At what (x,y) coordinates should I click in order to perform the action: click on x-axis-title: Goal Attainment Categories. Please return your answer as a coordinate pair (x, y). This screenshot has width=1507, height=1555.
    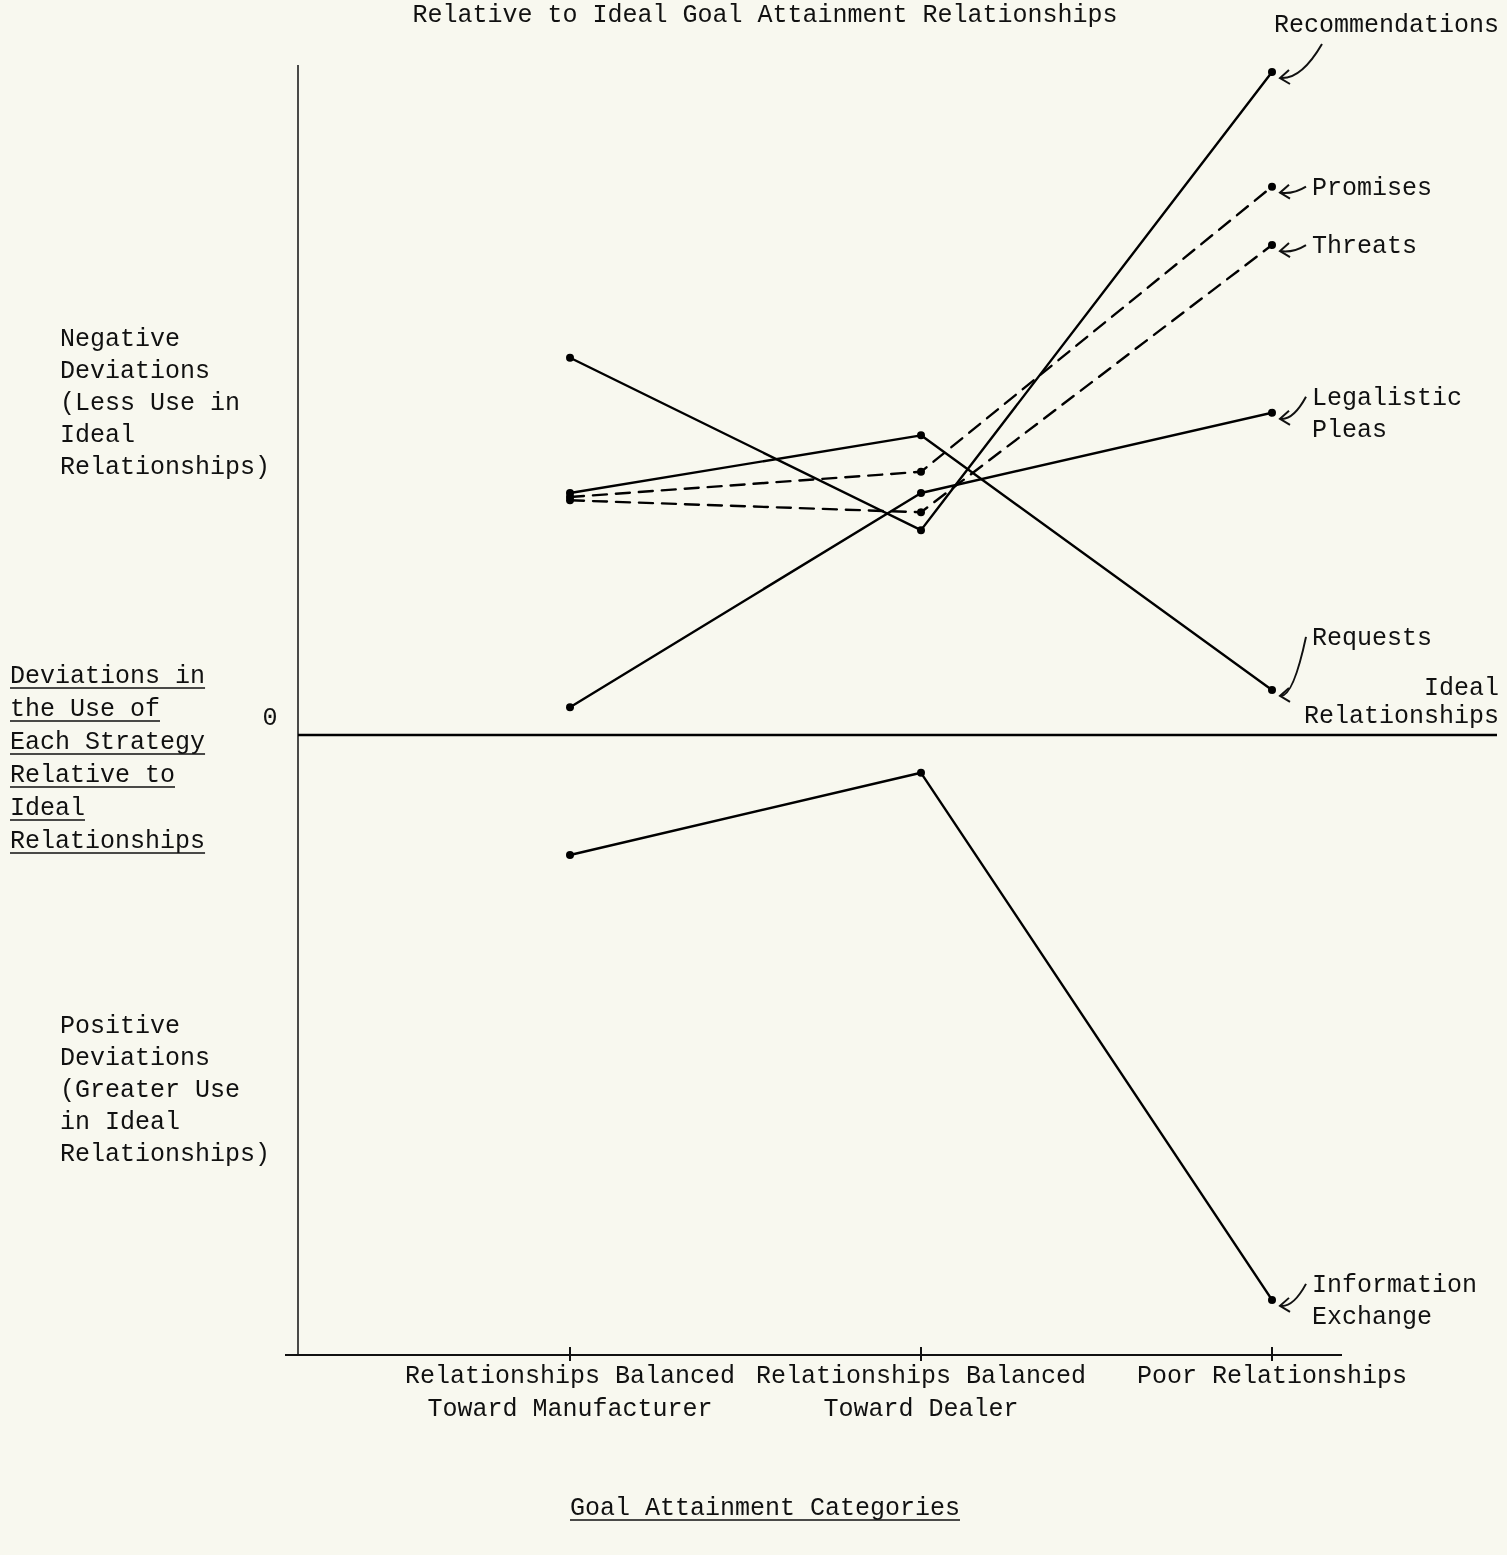
    Looking at the image, I should click on (765, 1508).